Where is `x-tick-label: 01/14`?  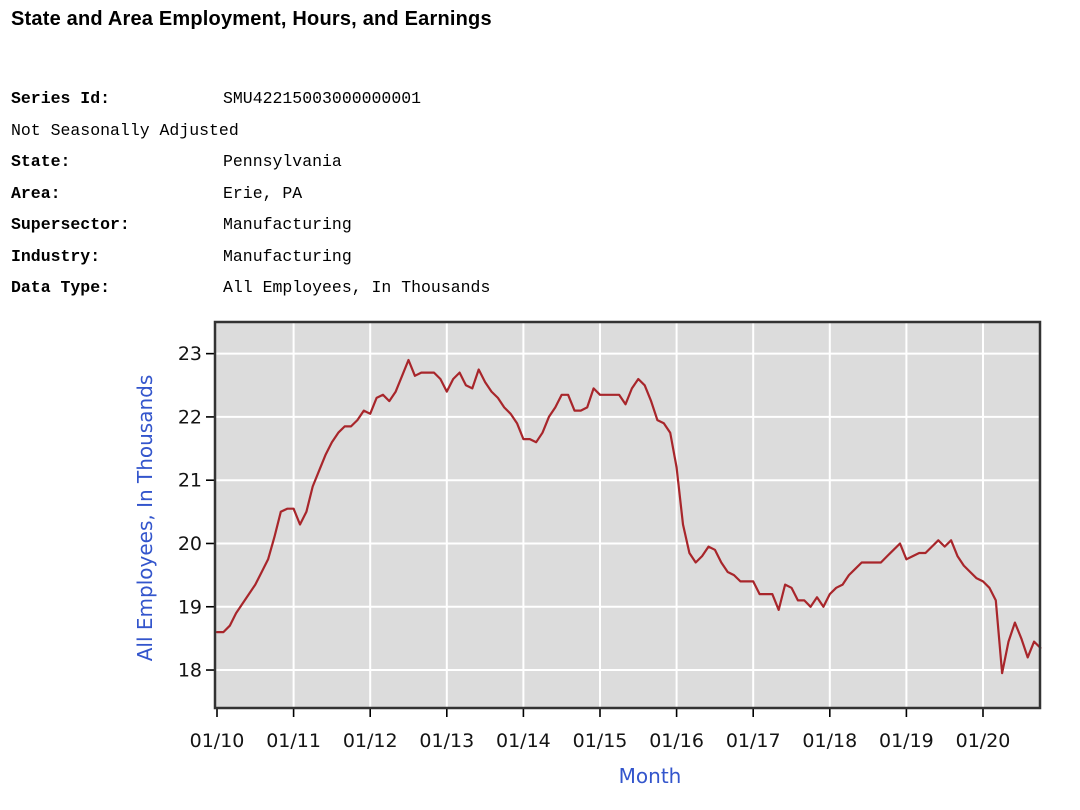
x-tick-label: 01/14 is located at coordinates (523, 741).